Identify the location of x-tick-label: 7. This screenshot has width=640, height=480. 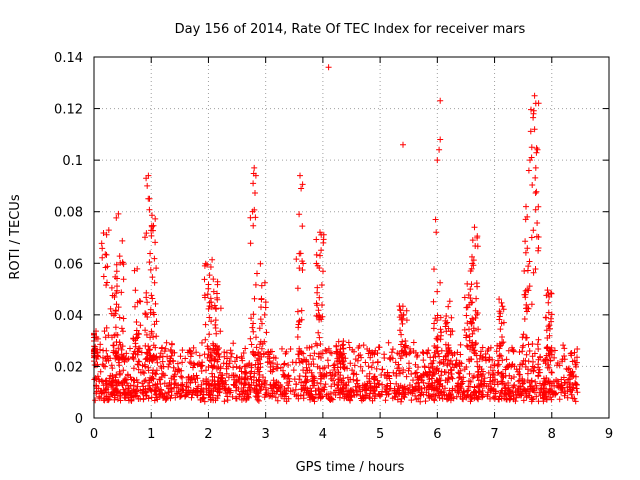
(494, 434).